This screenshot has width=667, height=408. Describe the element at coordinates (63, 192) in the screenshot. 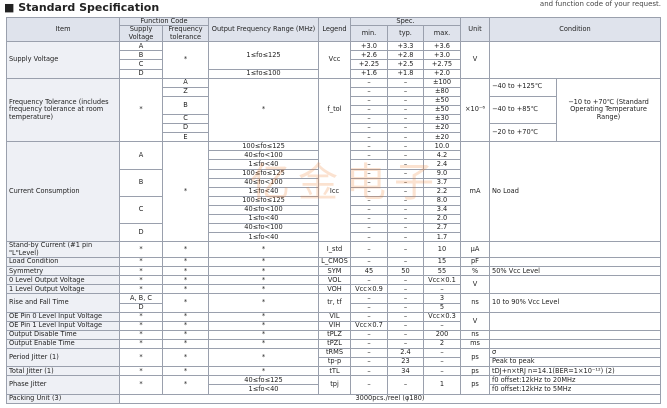

I see `table-cell: Current Consumption` at that location.